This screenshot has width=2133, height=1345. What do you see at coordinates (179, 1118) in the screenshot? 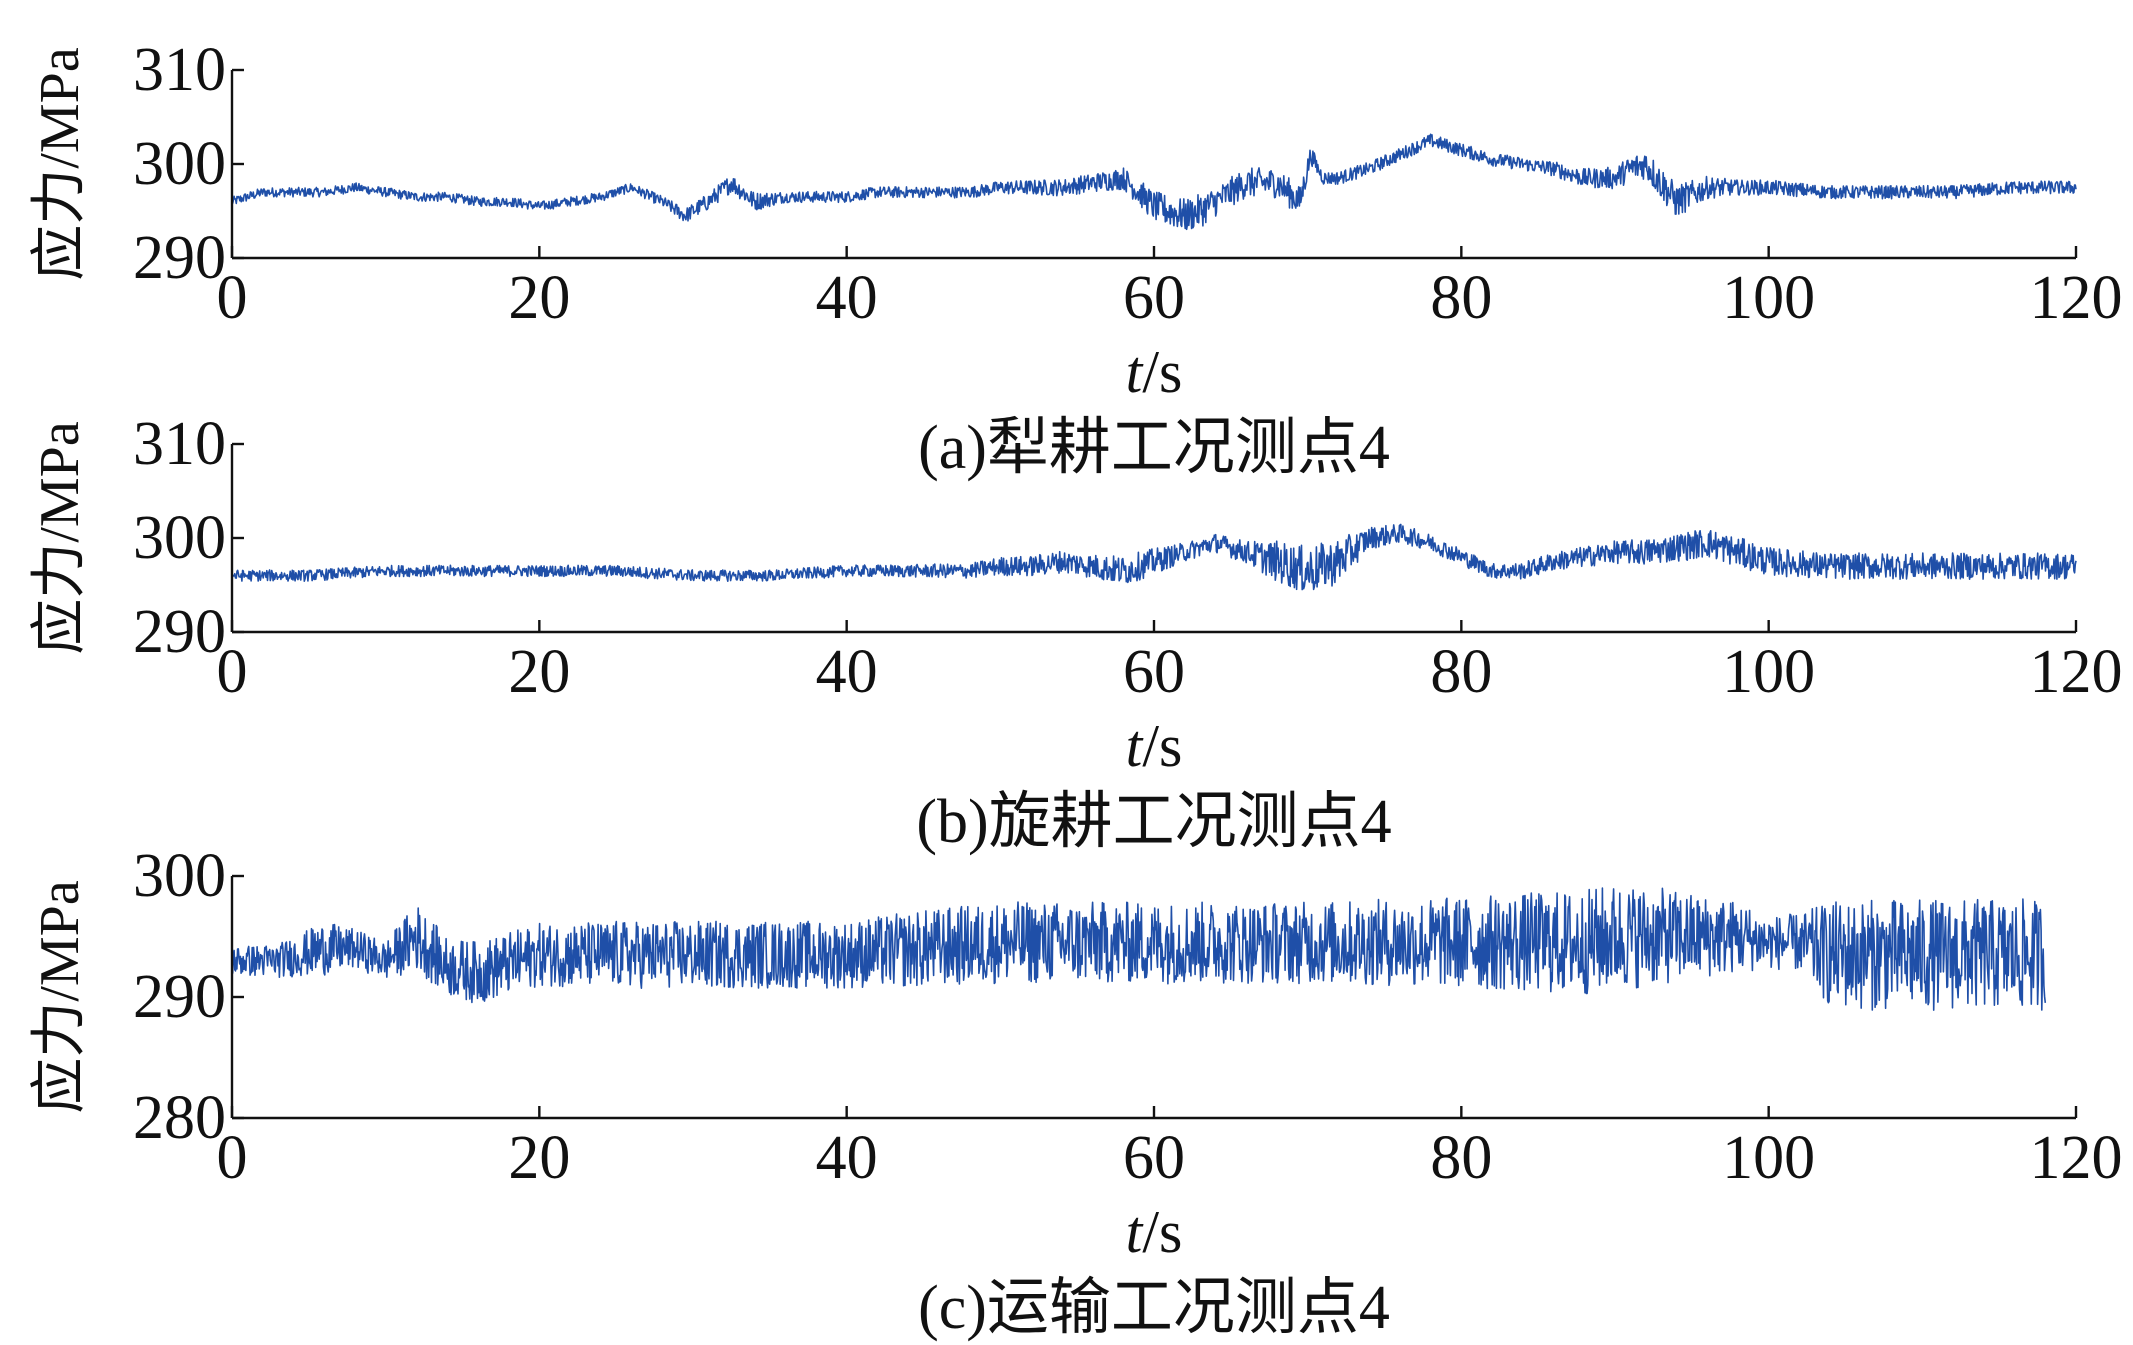
I see `y-tick-label: 280` at bounding box center [179, 1118].